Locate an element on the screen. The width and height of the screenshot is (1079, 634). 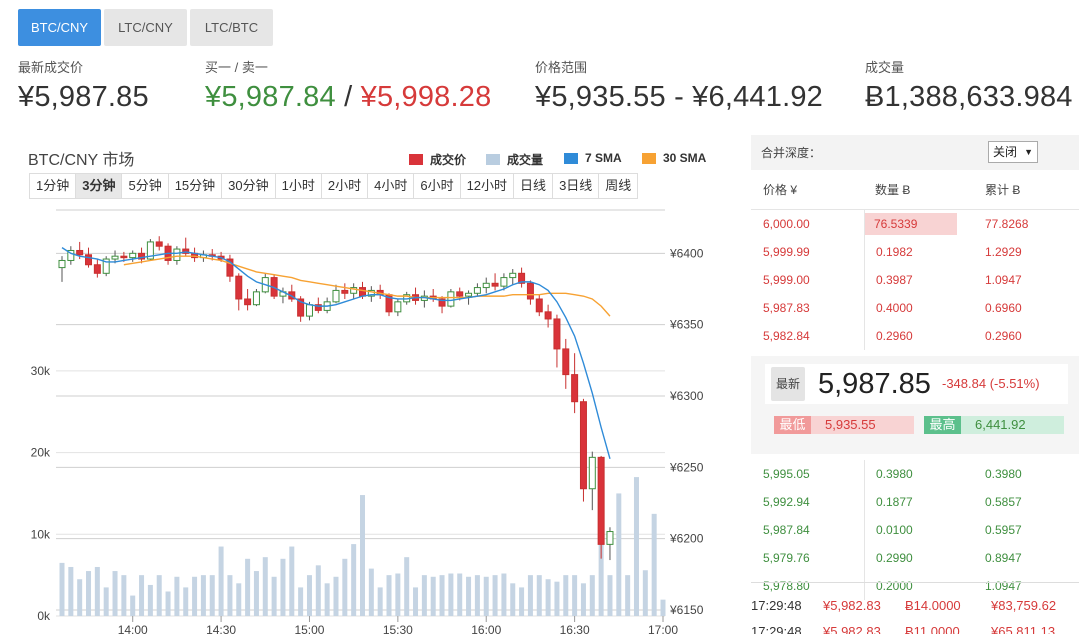
legend-item-volume: 成交量 is located at coordinates (514, 159).